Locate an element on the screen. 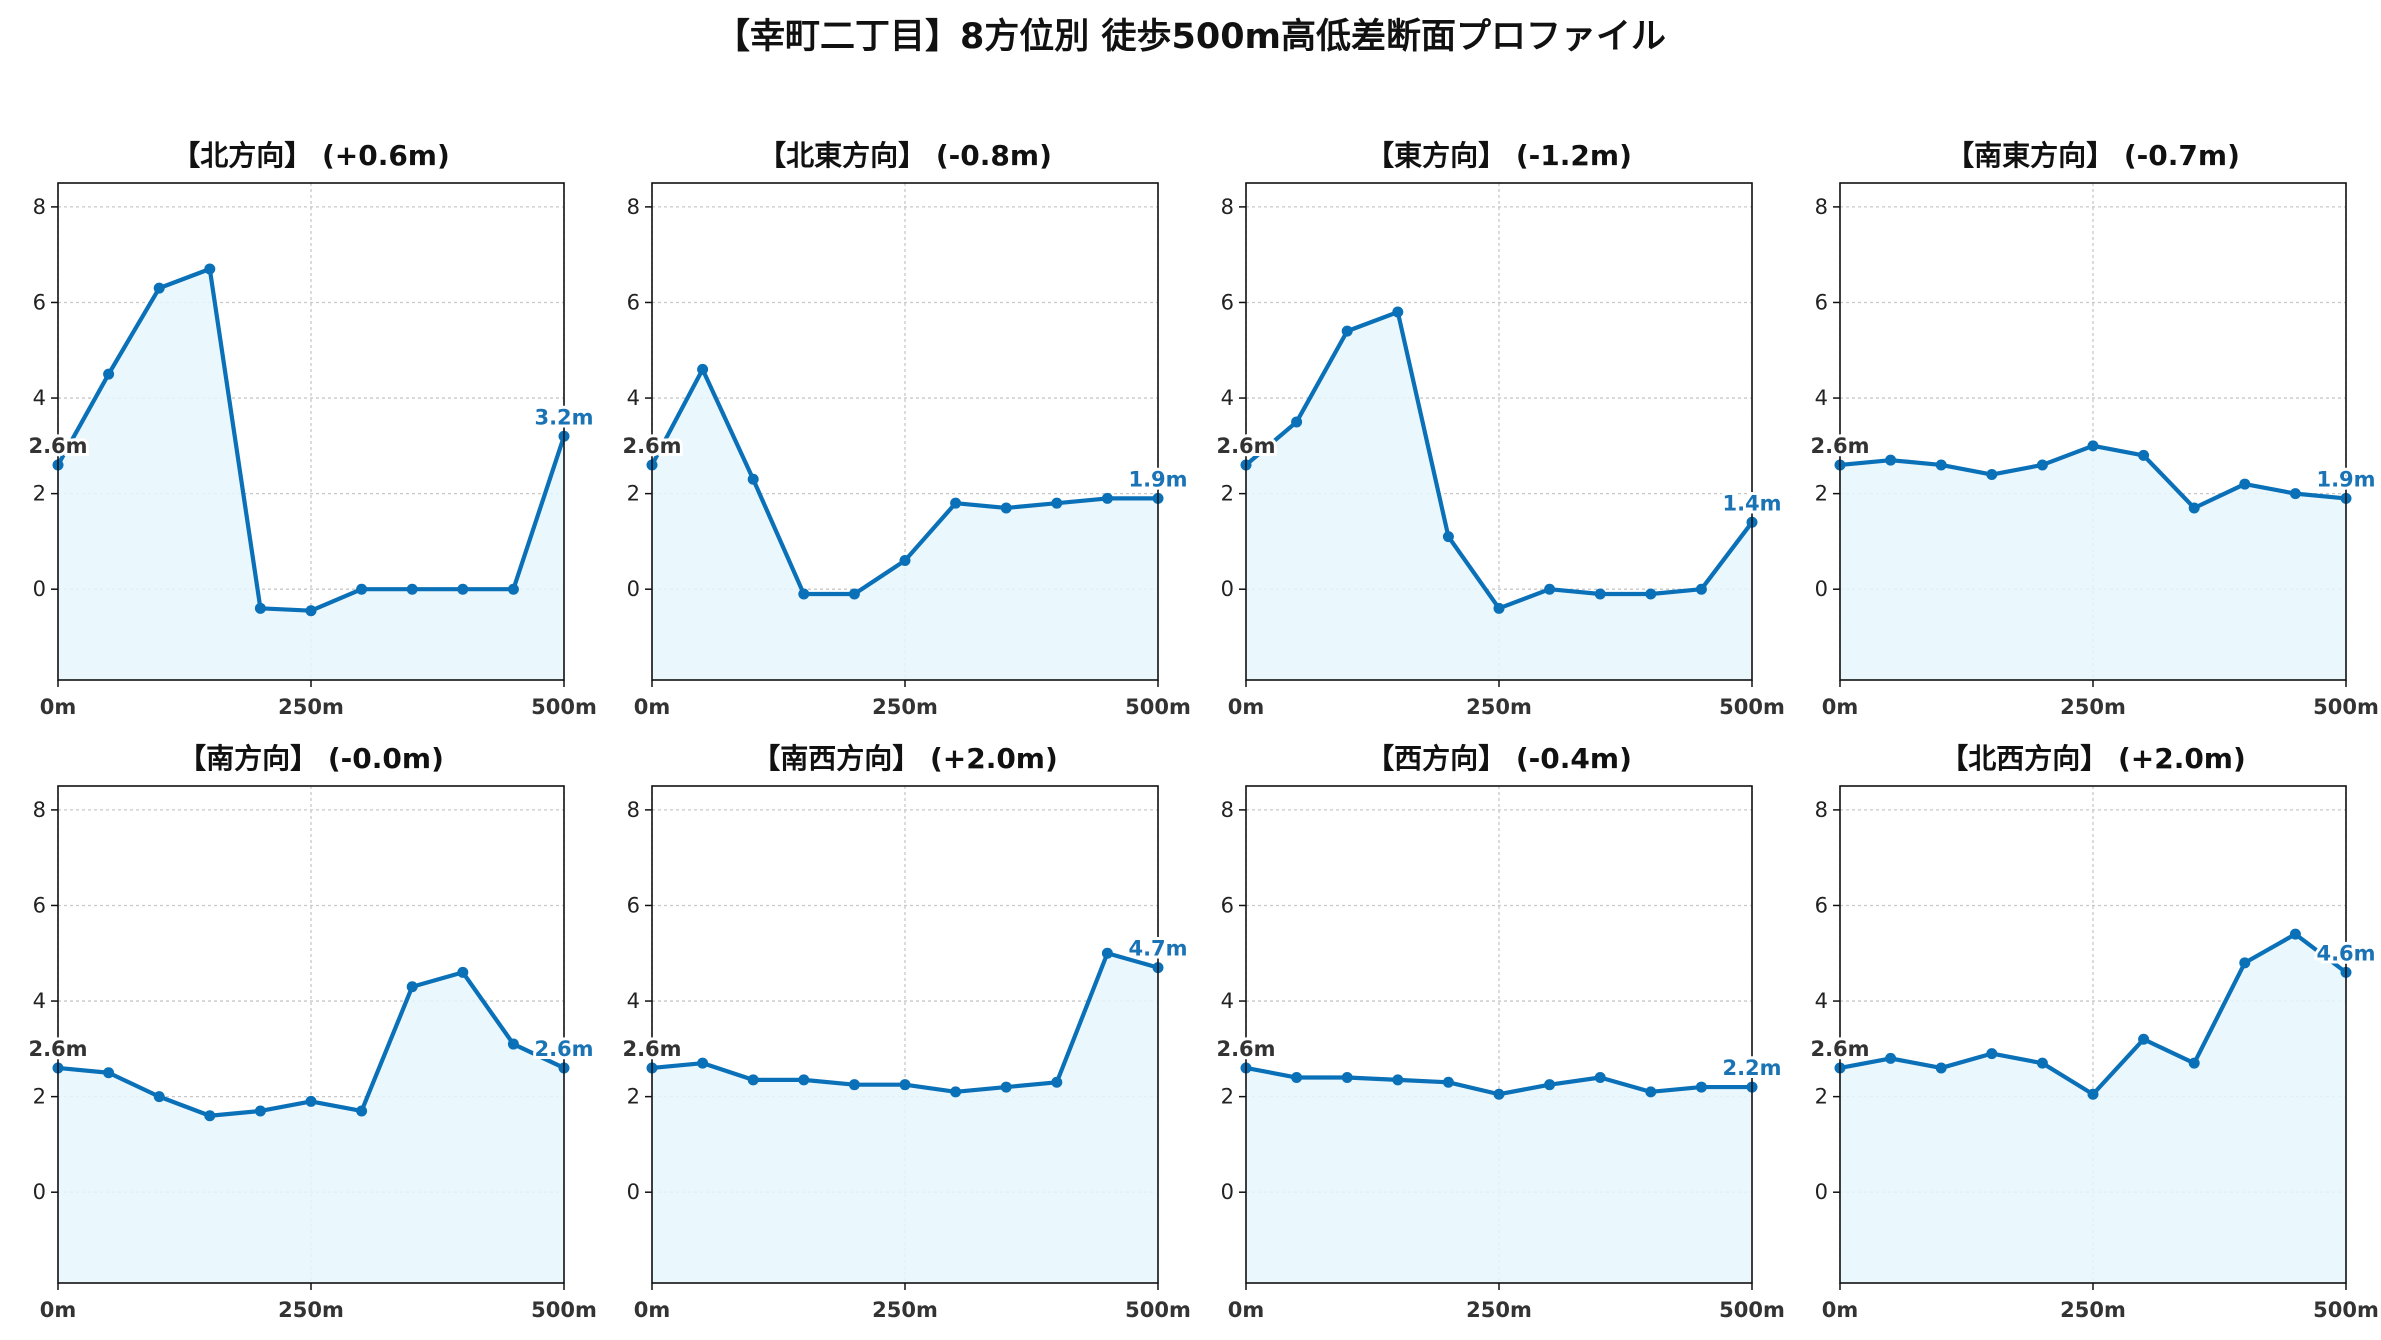 The image size is (2381, 1340). profile-panel-0: 0 2 4 6 8 0m 250m 500m 【北方向】 (+0.6m) 2.6m 3.2m is located at coordinates (310, 429).